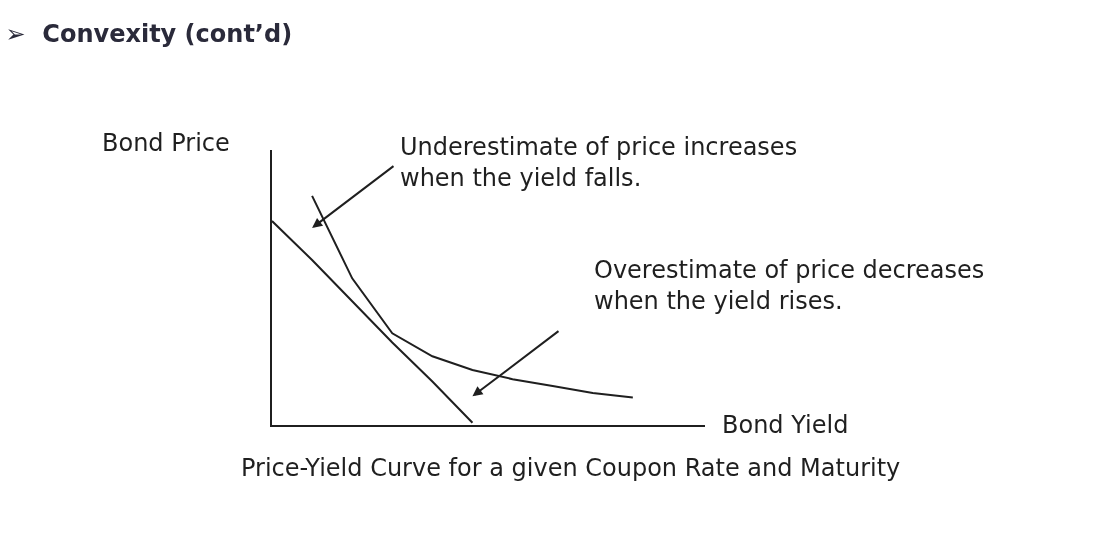  What do you see at coordinates (599, 163) in the screenshot?
I see `text: Underestimate of price increases when the yield falls.` at bounding box center [599, 163].